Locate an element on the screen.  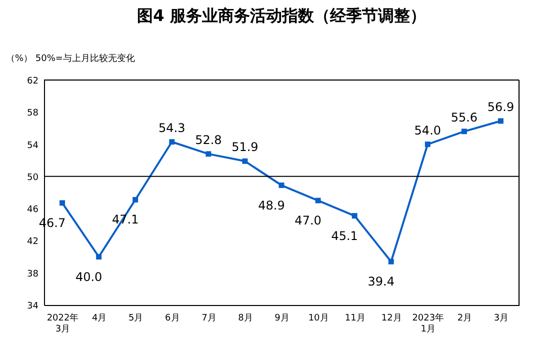
x-tick-label: 7月 is located at coordinates (209, 319).